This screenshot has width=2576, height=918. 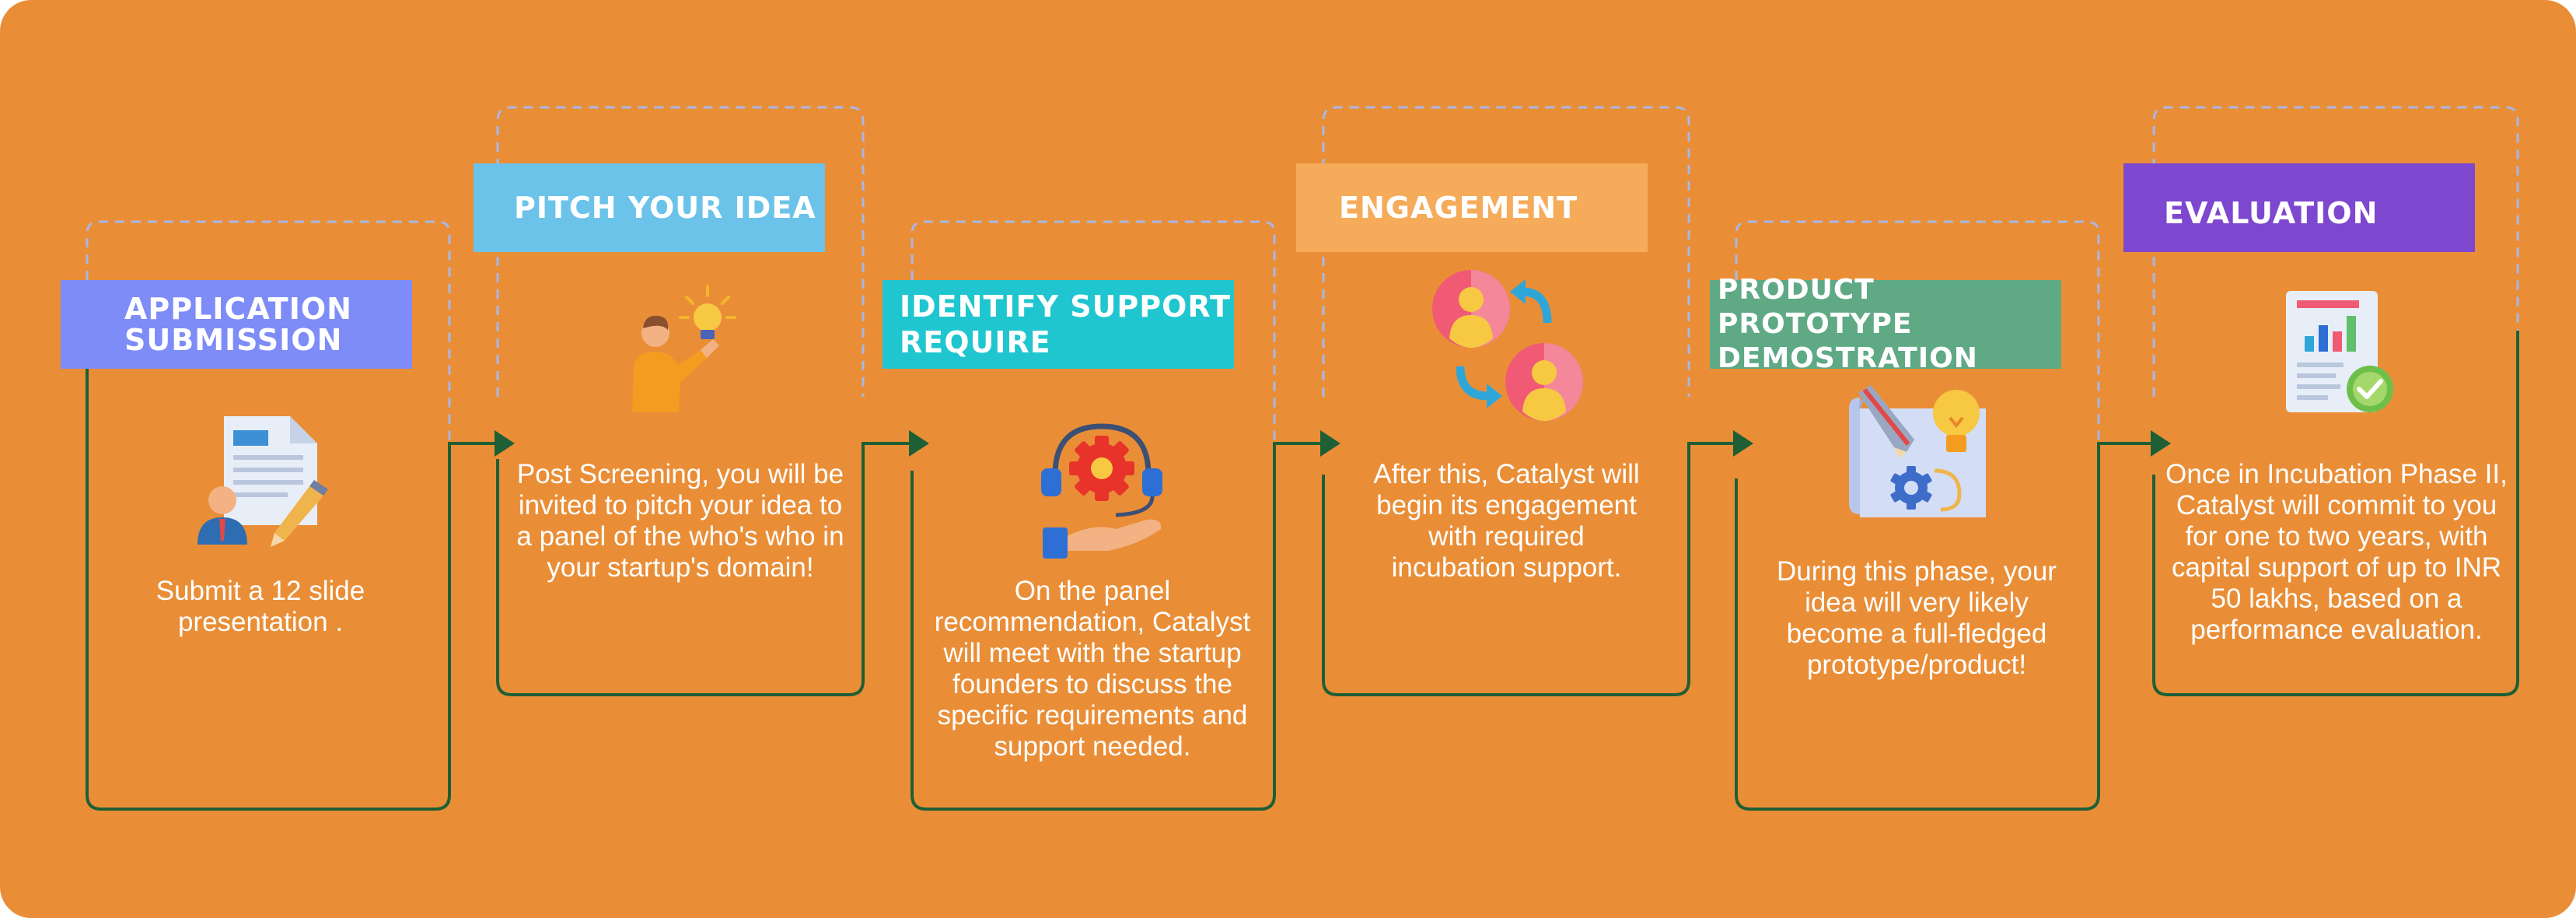 I want to click on step-3-label-line-2: REQUIRE, so click(x=976, y=342).